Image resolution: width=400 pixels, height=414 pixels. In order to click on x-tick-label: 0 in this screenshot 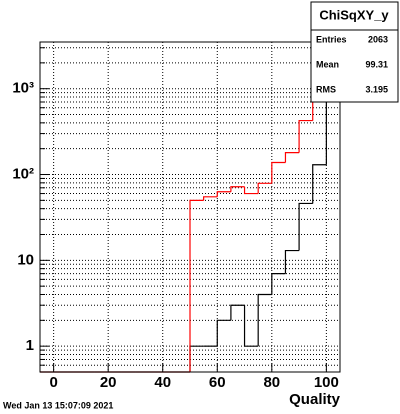, I will do `click(53, 382)`.